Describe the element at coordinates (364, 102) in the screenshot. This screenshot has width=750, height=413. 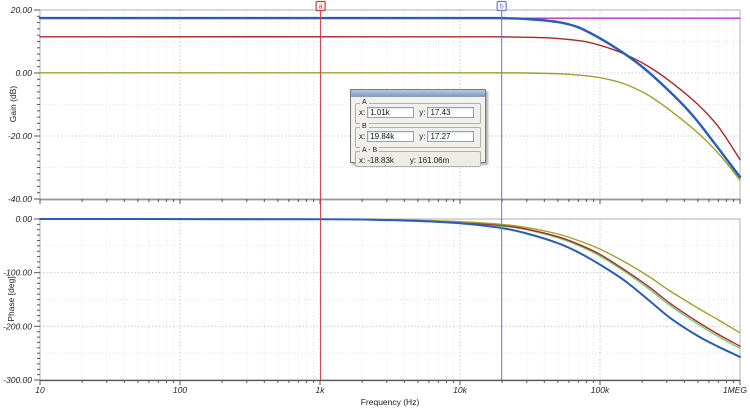
I see `cursor-a-group-label: A` at that location.